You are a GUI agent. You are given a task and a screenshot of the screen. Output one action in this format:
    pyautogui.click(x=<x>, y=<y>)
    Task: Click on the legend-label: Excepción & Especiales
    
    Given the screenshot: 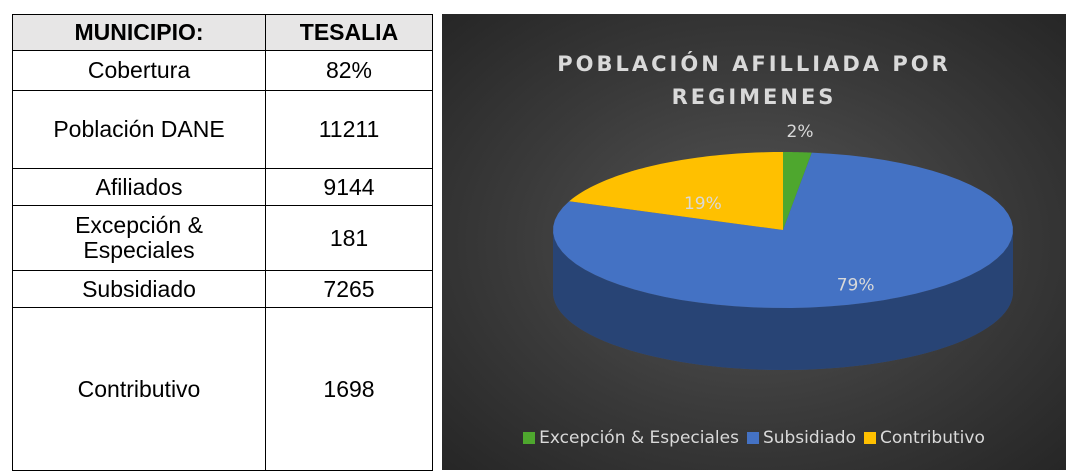 What is the action you would take?
    pyautogui.click(x=639, y=438)
    